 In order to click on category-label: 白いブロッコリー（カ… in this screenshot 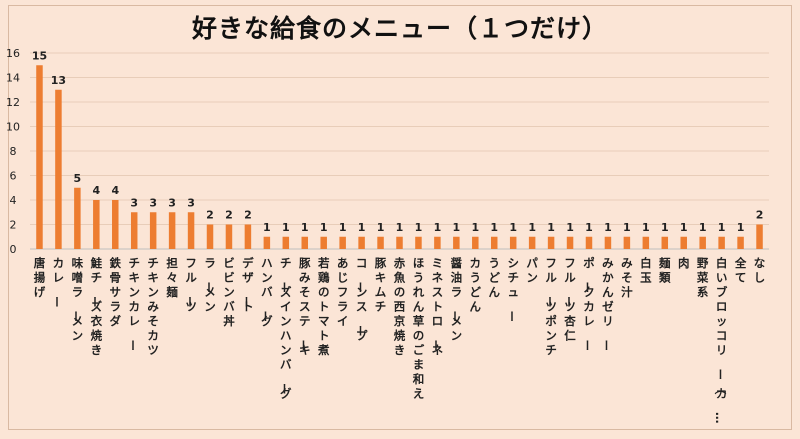, I will do `click(720, 340)`.